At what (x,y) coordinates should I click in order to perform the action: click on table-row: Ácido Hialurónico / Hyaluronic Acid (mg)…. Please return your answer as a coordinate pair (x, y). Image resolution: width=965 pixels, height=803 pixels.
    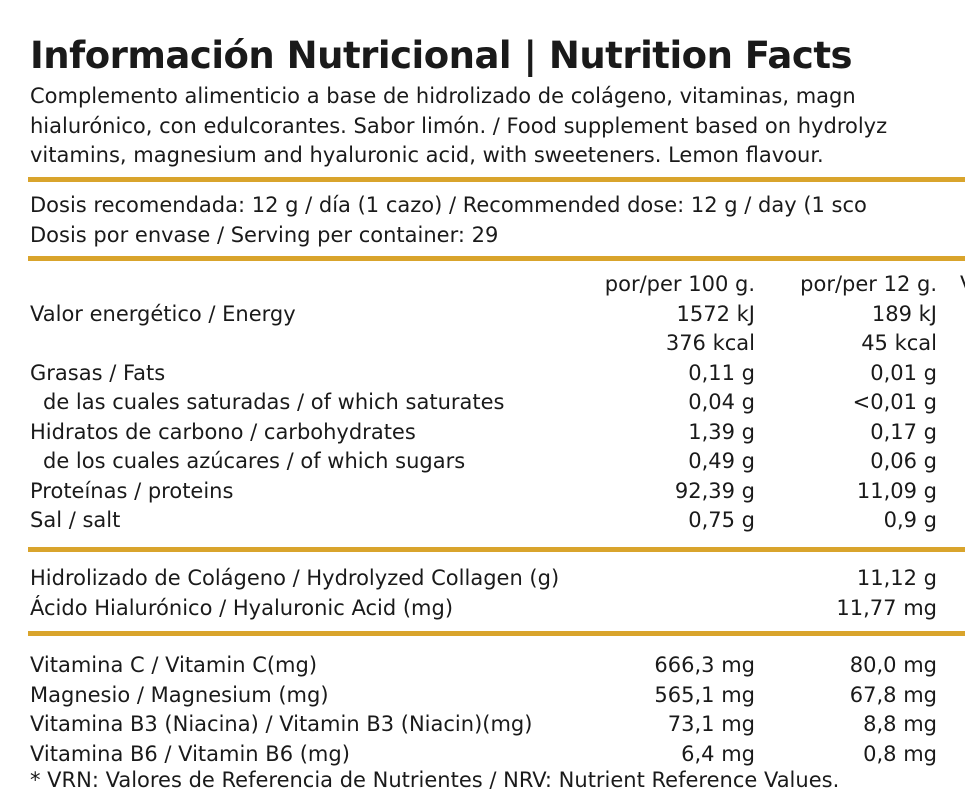
    Looking at the image, I should click on (497, 609).